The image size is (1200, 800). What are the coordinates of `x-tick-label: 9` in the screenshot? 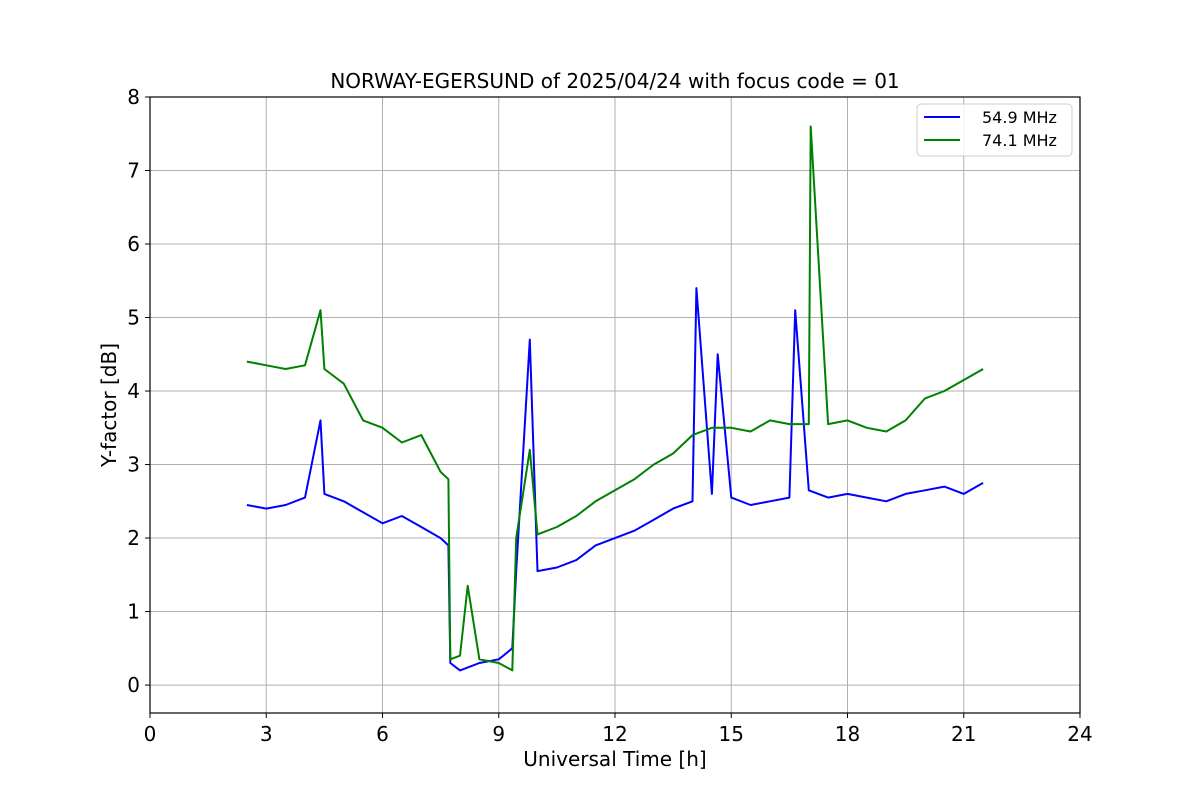 It's located at (498, 734).